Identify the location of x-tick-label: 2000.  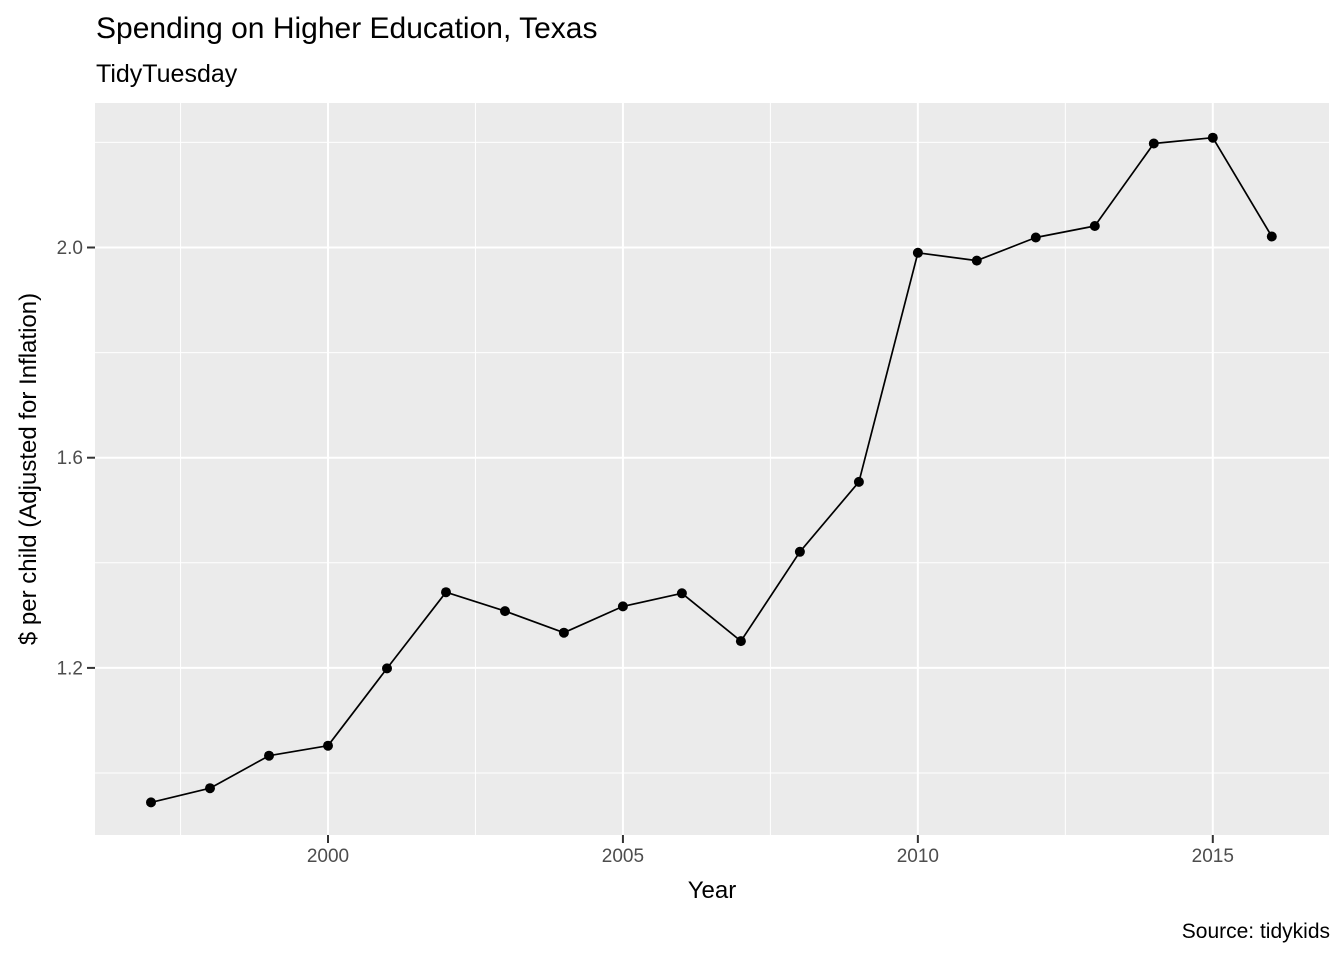
(328, 856).